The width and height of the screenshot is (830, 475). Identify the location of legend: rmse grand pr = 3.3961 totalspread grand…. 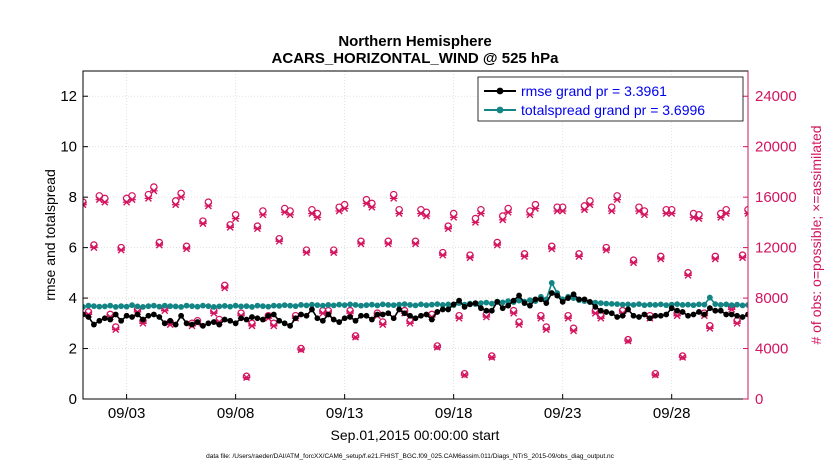
(610, 99).